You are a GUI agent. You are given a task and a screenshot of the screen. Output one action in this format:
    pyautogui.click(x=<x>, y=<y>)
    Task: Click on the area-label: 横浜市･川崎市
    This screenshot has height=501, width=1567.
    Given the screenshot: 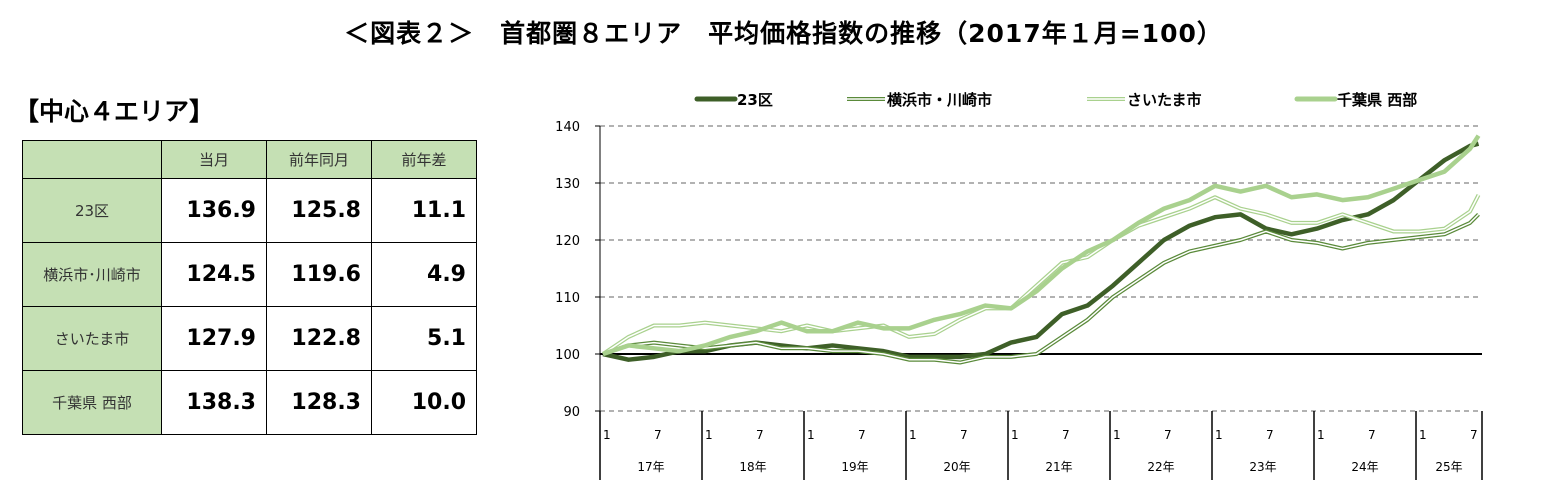 What is the action you would take?
    pyautogui.click(x=92, y=274)
    